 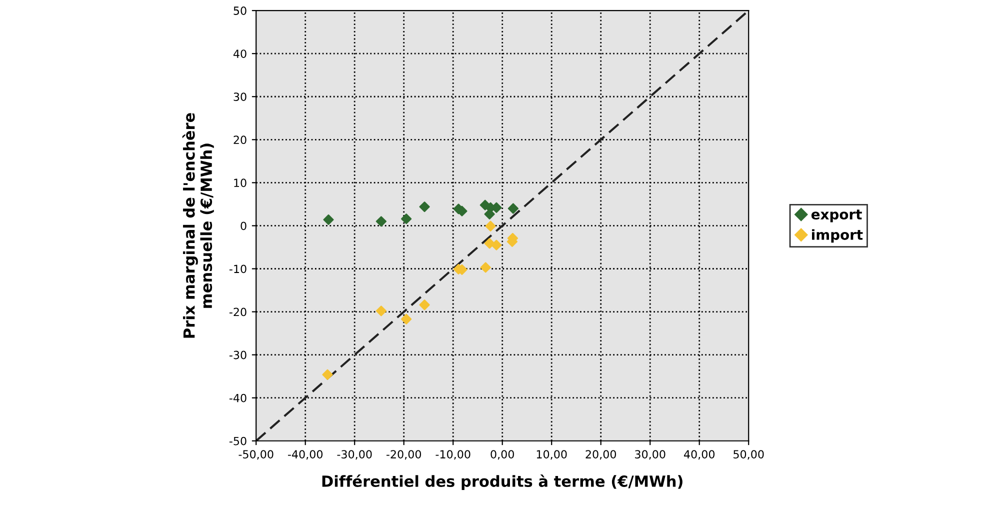 What do you see at coordinates (237, 441) in the screenshot?
I see `y-tick-label: -50` at bounding box center [237, 441].